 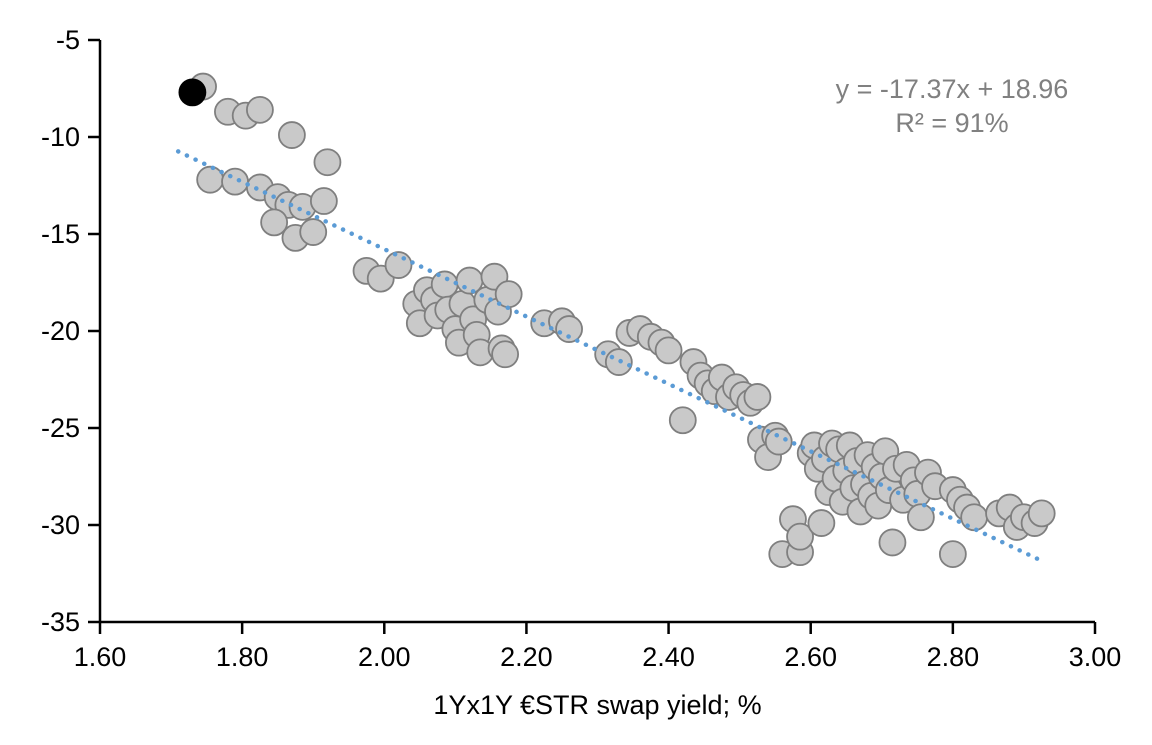 What do you see at coordinates (100, 657) in the screenshot?
I see `x-tick-label: 1.60` at bounding box center [100, 657].